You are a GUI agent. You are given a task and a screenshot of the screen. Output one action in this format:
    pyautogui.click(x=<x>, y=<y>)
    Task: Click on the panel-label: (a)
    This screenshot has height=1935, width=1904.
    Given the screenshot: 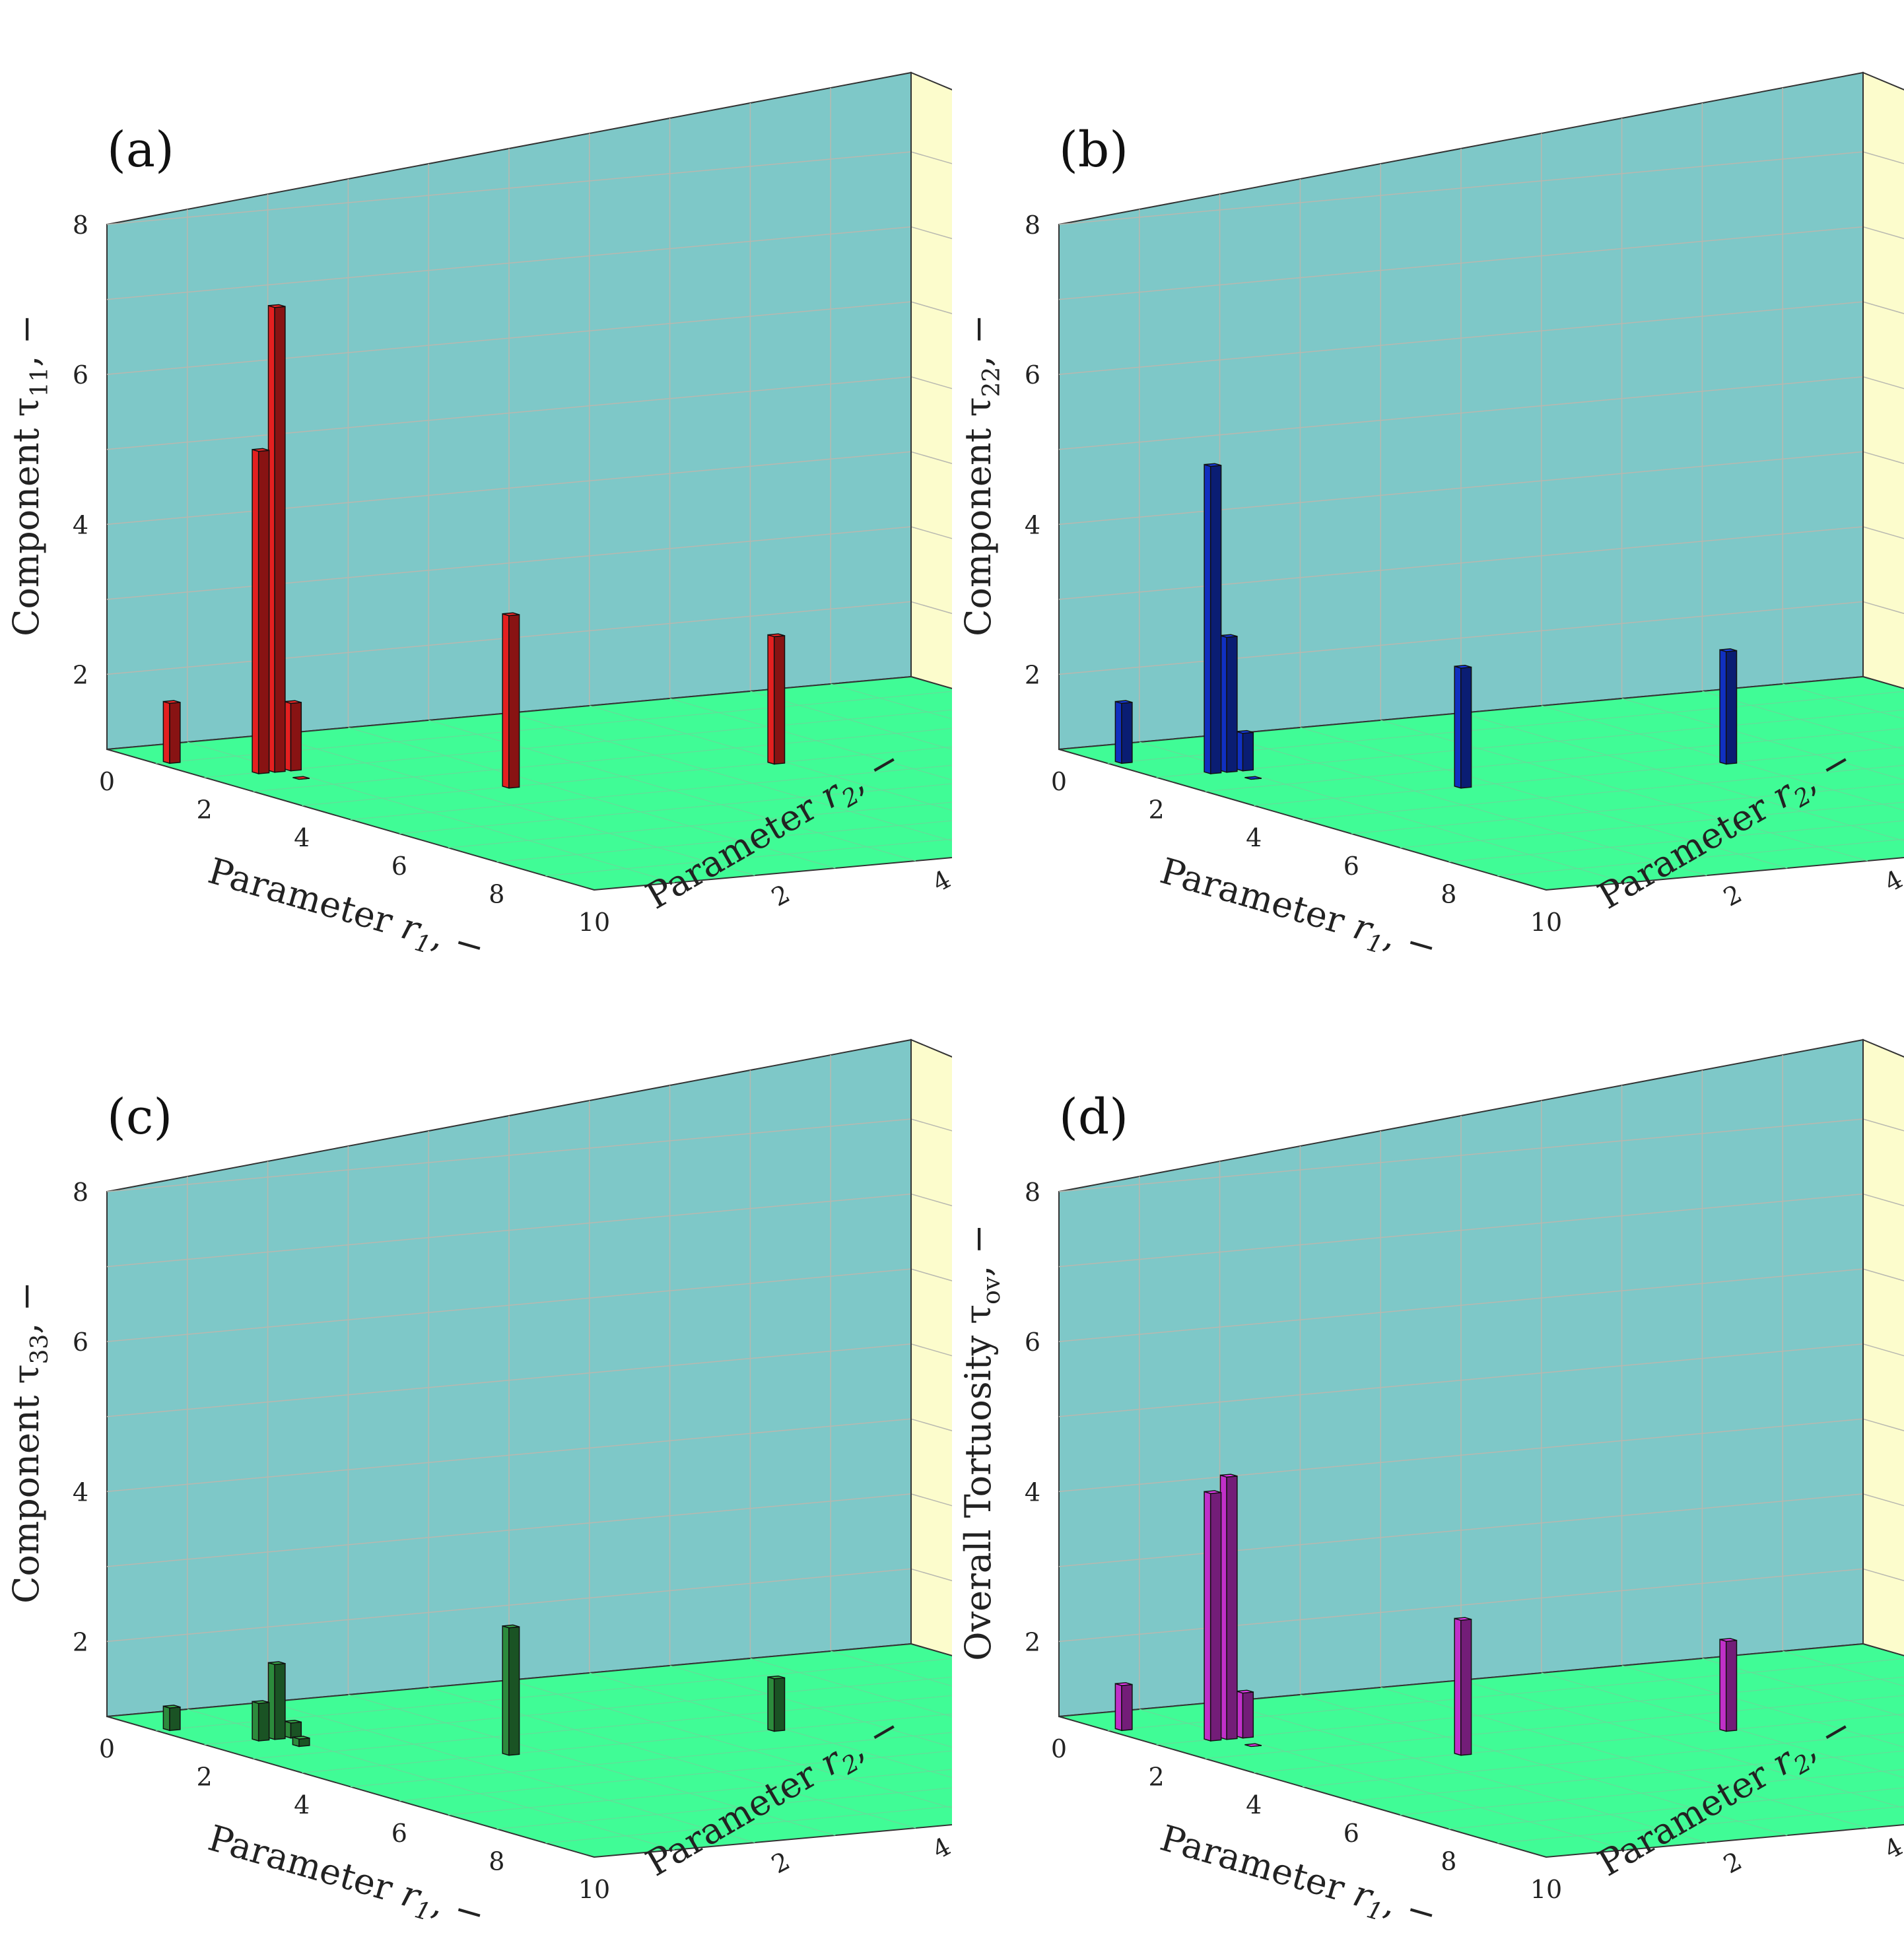 What is the action you would take?
    pyautogui.click(x=140, y=149)
    